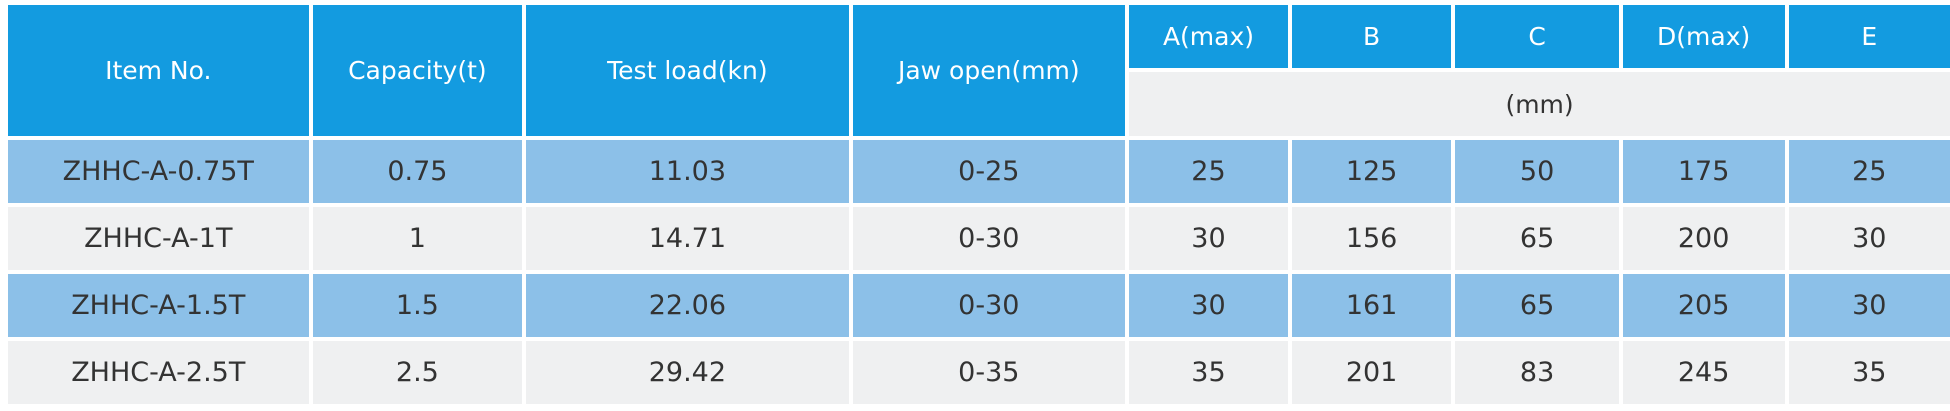 This screenshot has width=1950, height=411. I want to click on cell-capacity: 2.5, so click(417, 372).